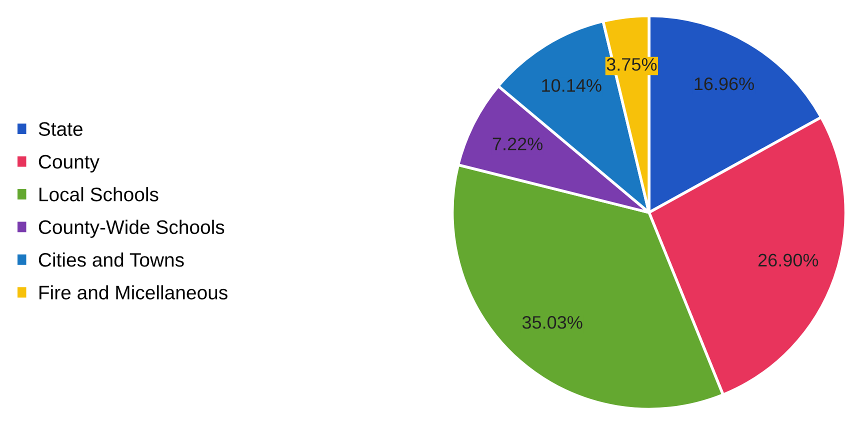 This screenshot has width=854, height=425. Describe the element at coordinates (134, 292) in the screenshot. I see `legend-label: Fire and Micellaneous` at that location.